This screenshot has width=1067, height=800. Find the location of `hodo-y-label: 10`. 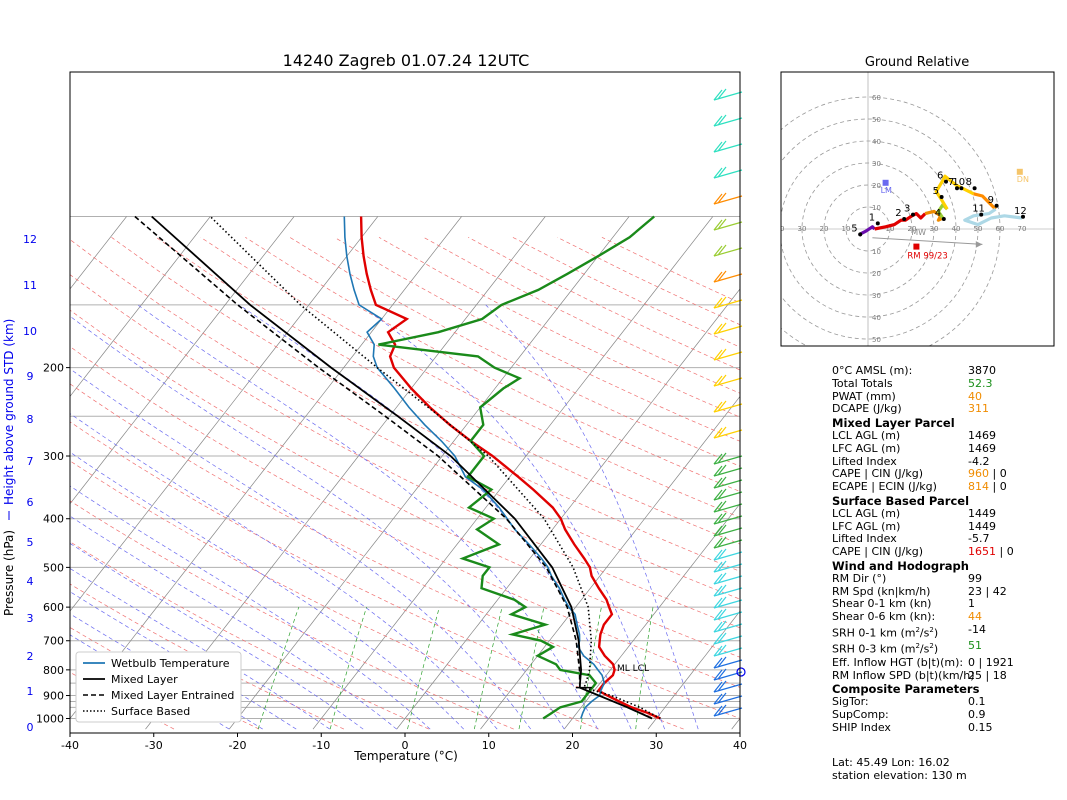

hodo-y-label: 10 is located at coordinates (876, 252).